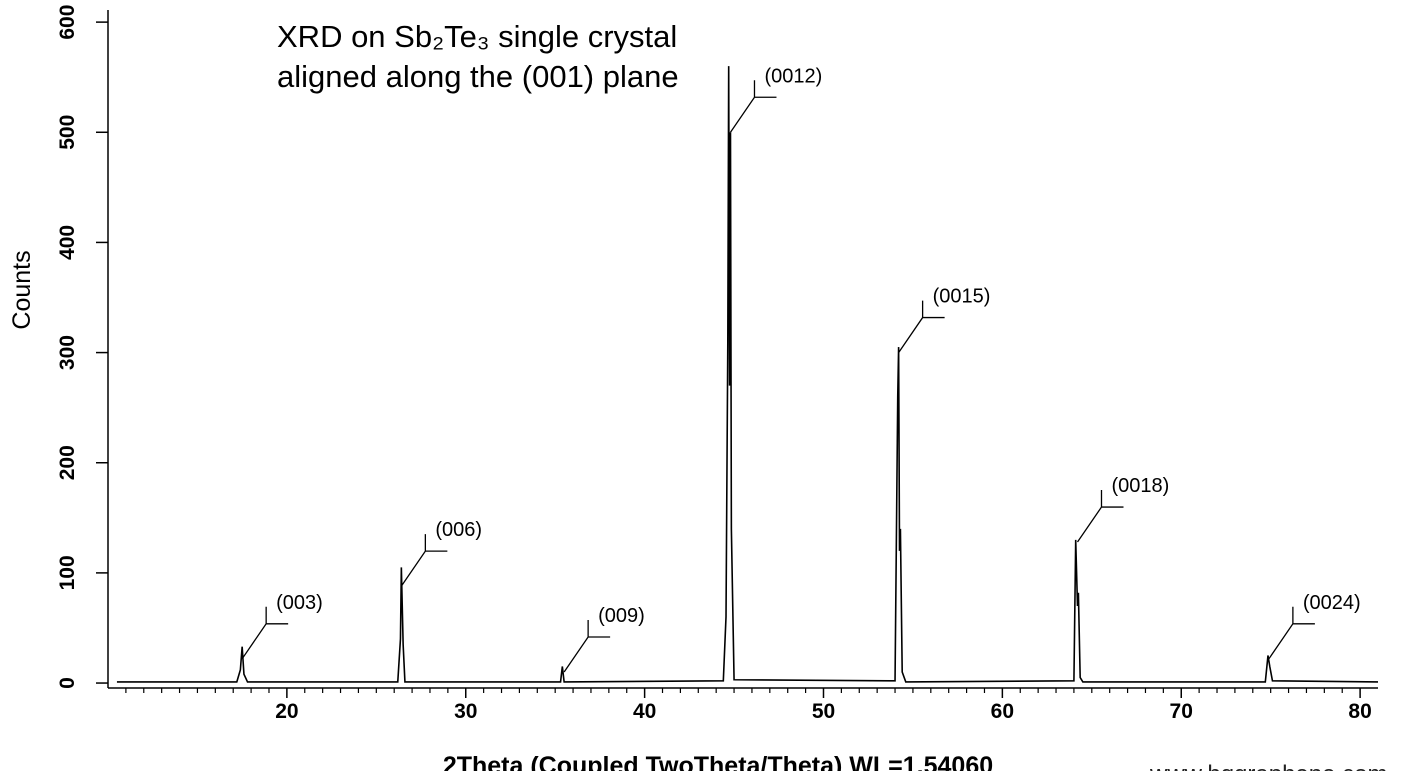 Image resolution: width=1402 pixels, height=771 pixels. I want to click on watermark: www.hqgraphene.com, so click(1268, 766).